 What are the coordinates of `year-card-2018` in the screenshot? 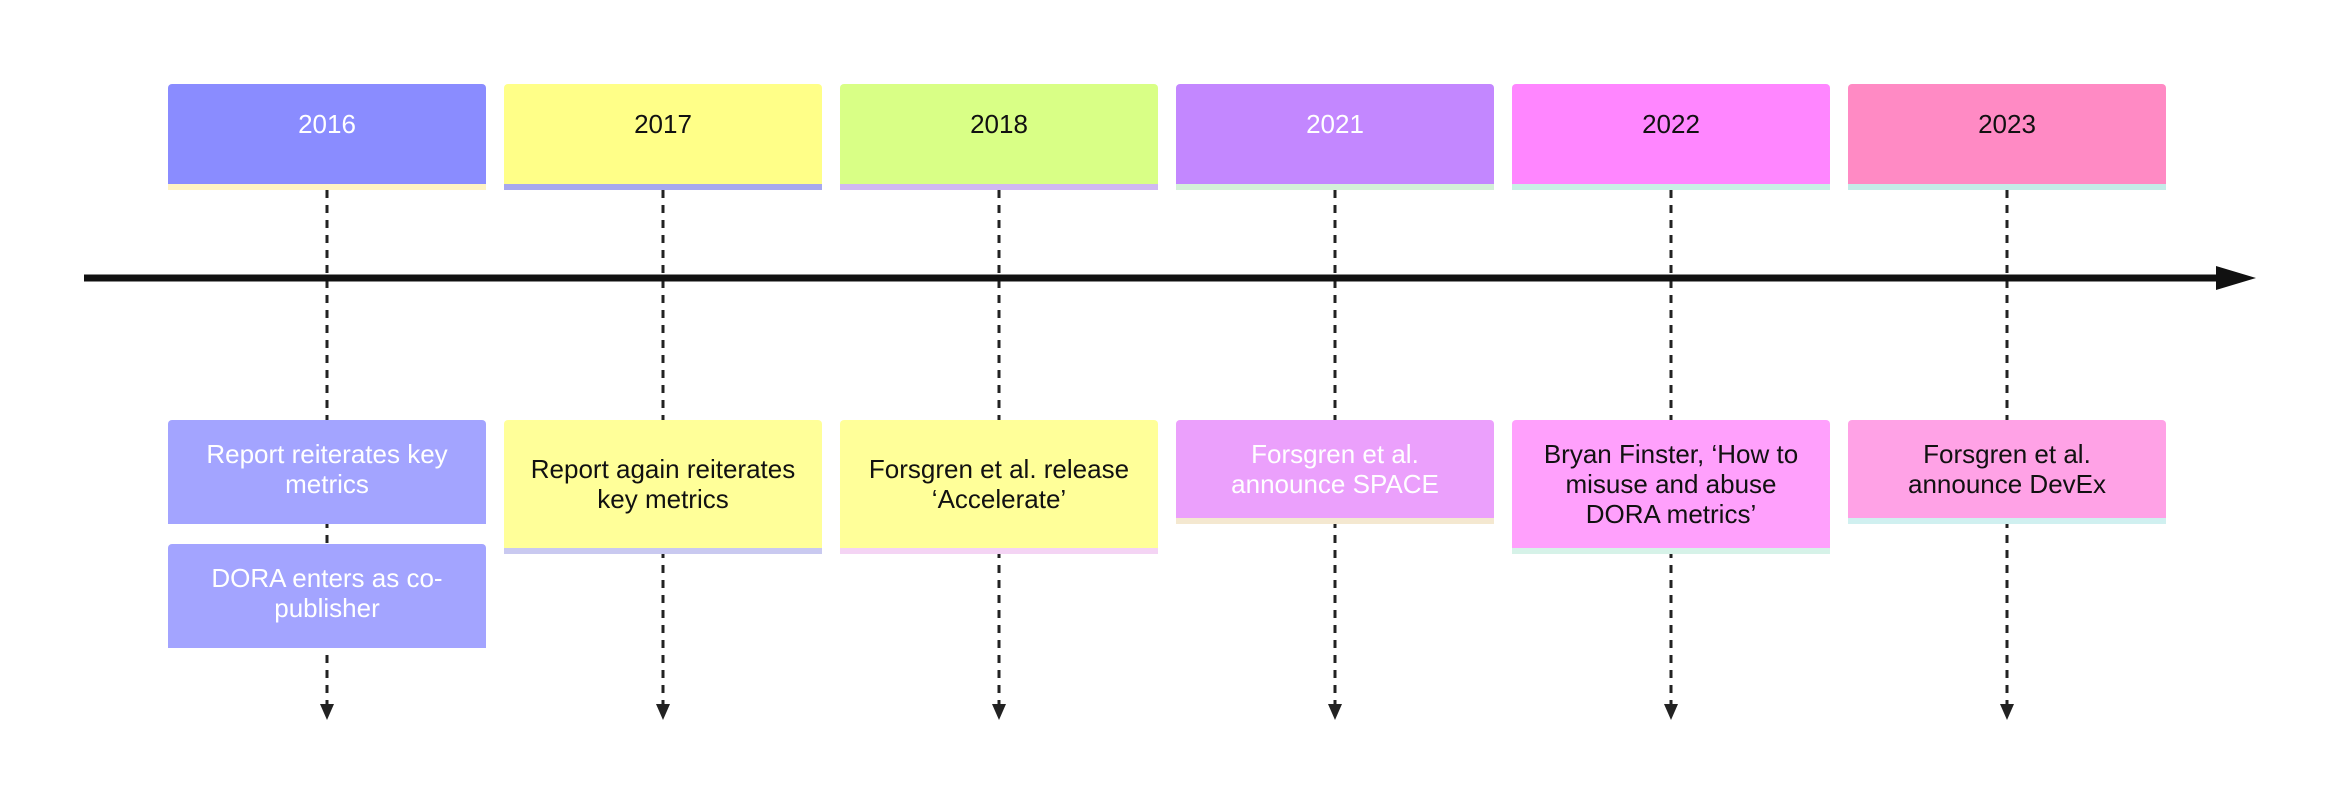 It's located at (999, 137).